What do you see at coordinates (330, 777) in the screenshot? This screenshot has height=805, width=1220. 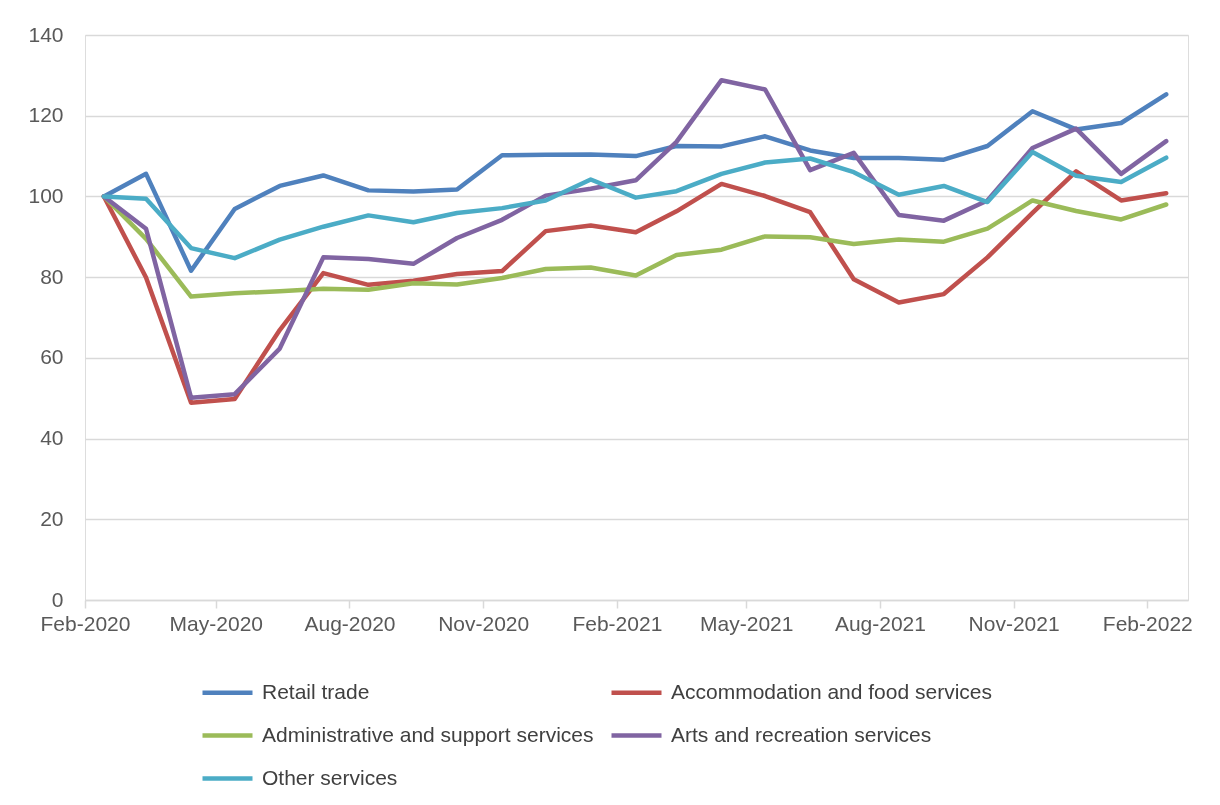 I see `legend-label: Other services` at bounding box center [330, 777].